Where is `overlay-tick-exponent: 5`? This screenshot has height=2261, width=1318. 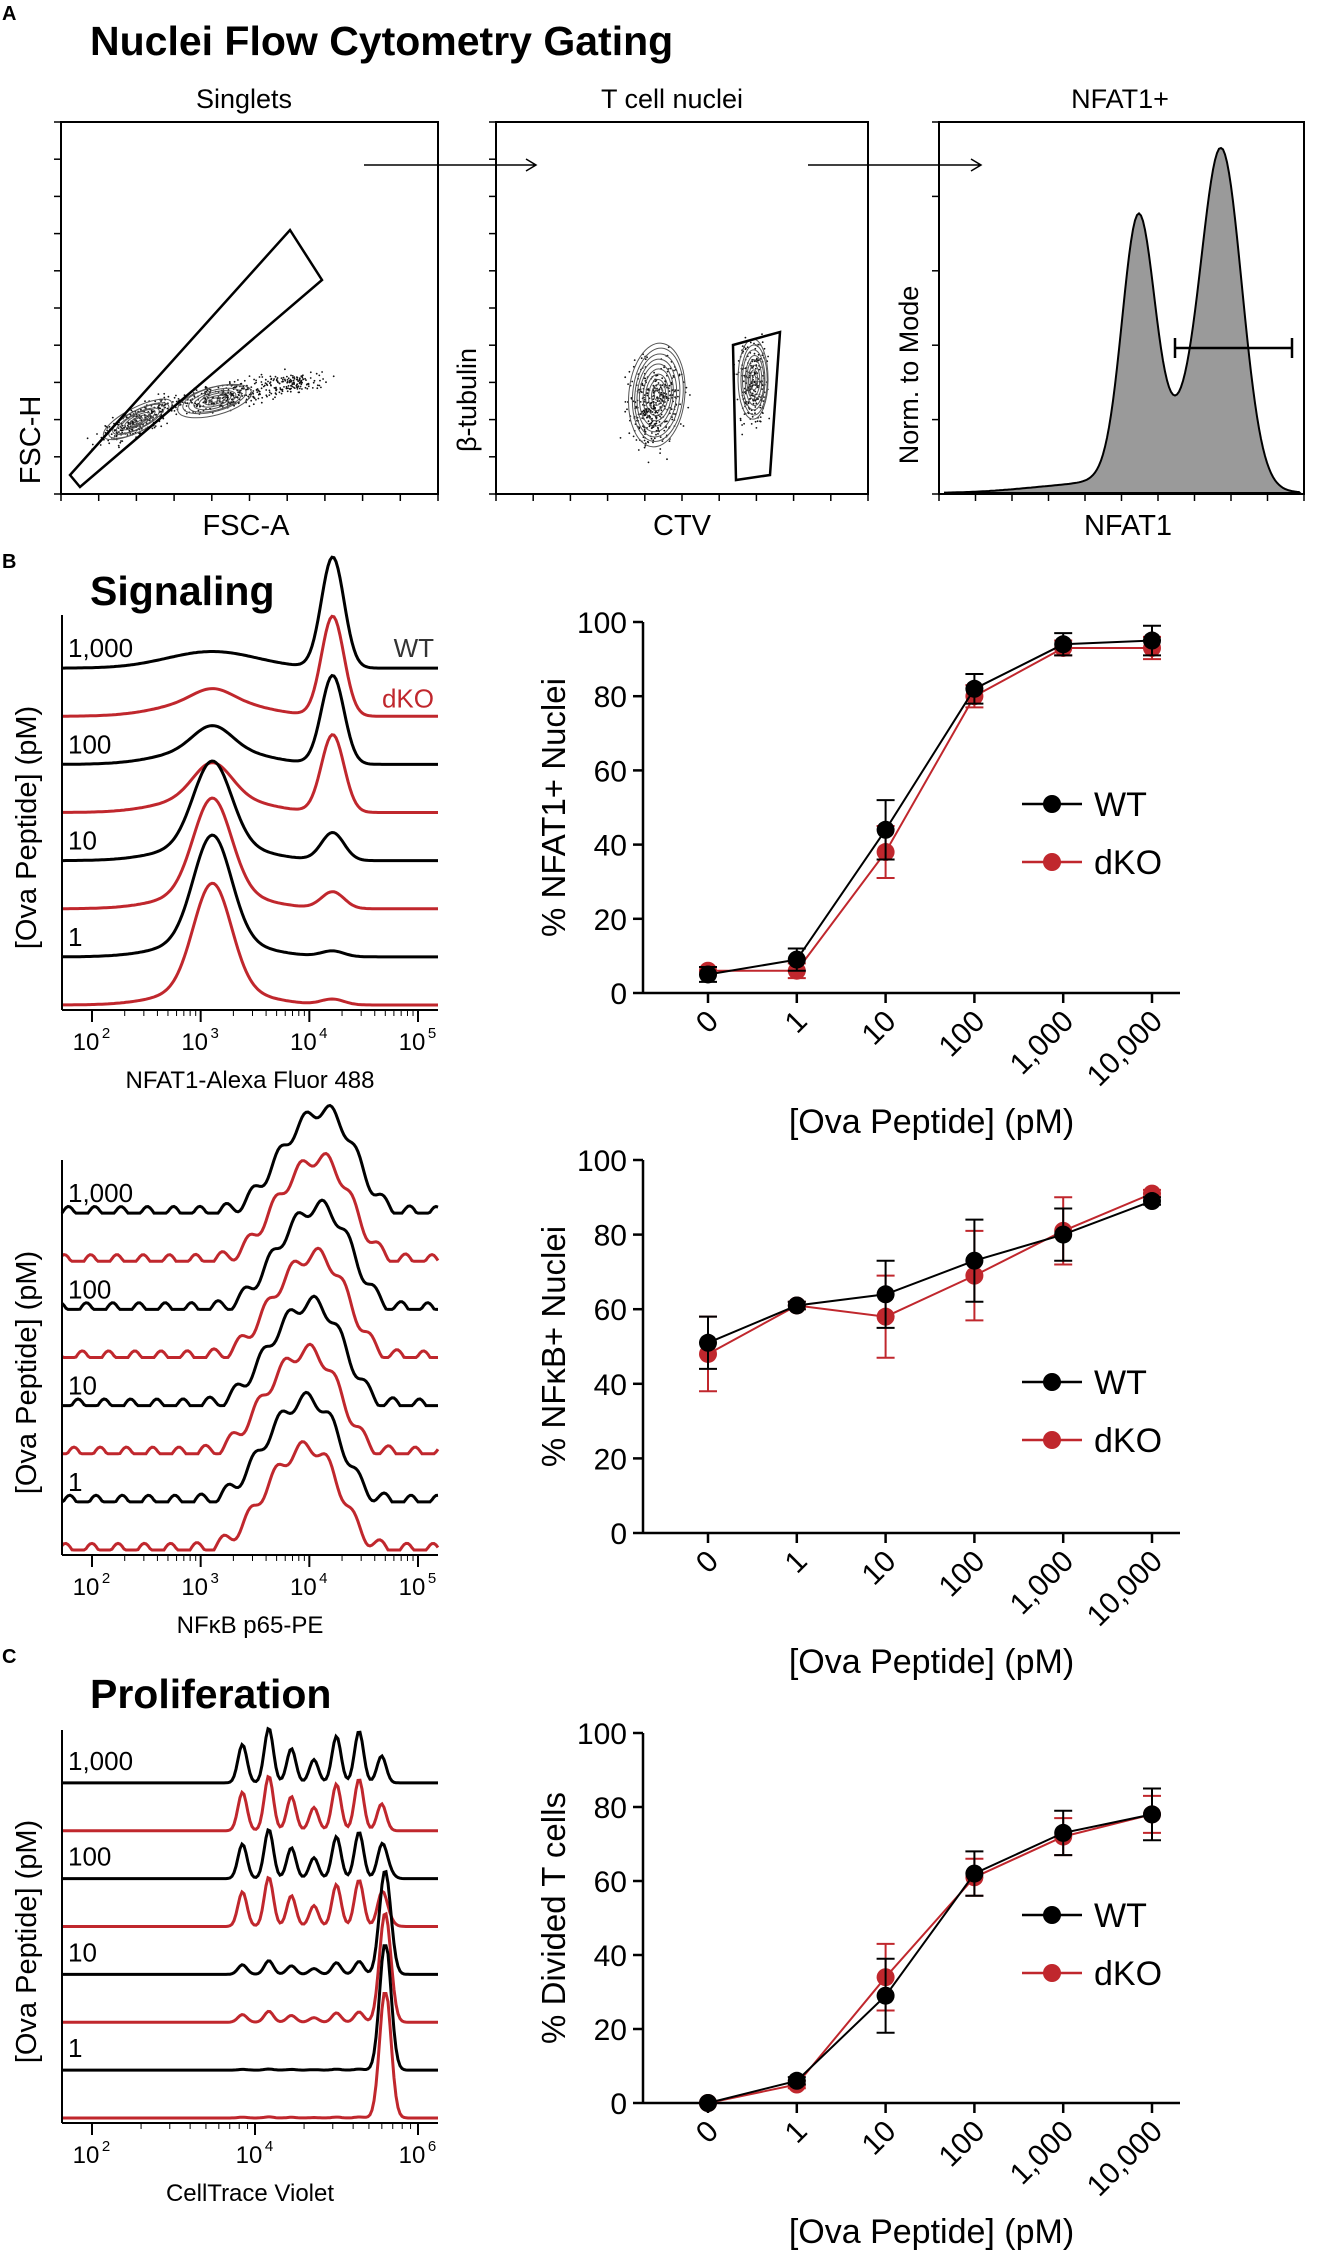
overlay-tick-exponent: 5 is located at coordinates (432, 1578).